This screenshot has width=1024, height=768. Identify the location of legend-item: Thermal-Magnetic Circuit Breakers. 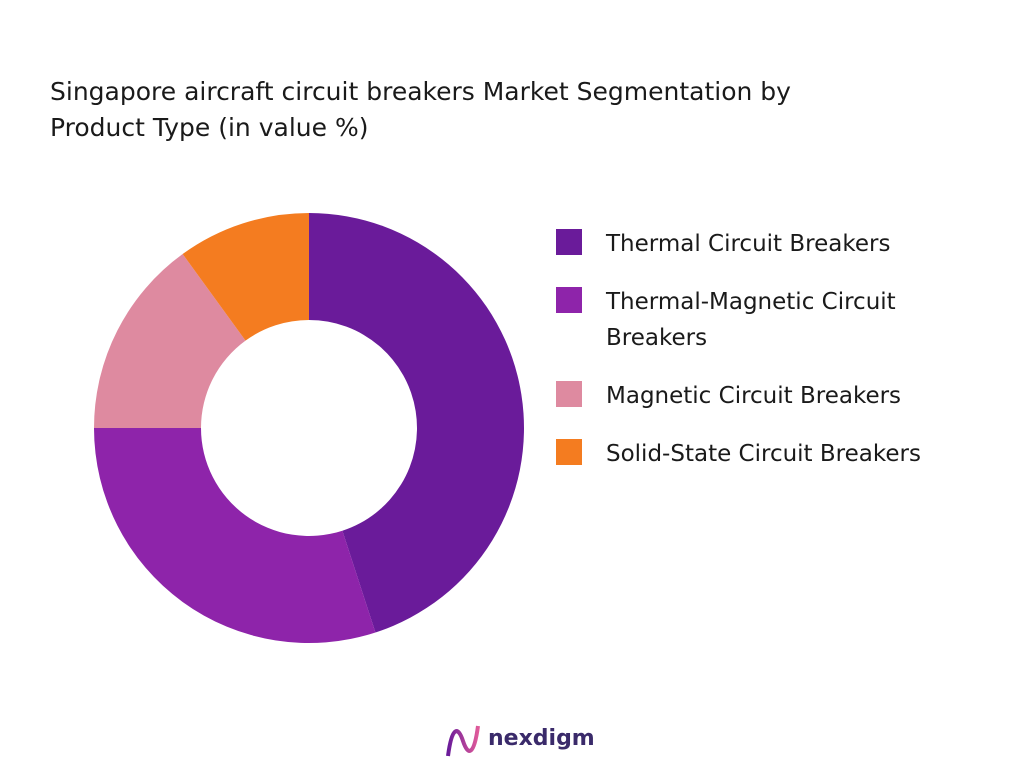
(781, 320).